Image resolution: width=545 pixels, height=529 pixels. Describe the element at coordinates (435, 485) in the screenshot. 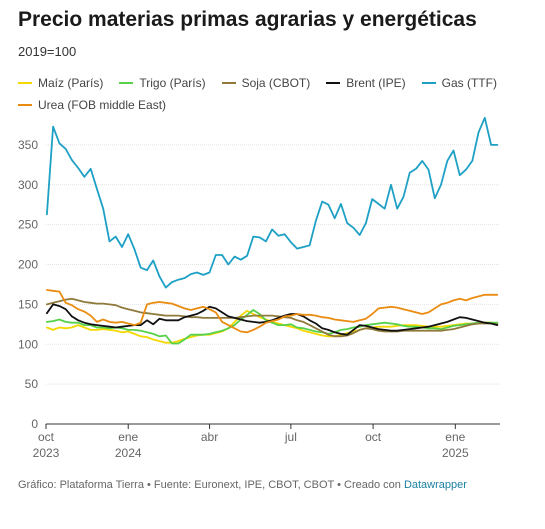

I see `datawrapper-link: Datawrapper` at that location.